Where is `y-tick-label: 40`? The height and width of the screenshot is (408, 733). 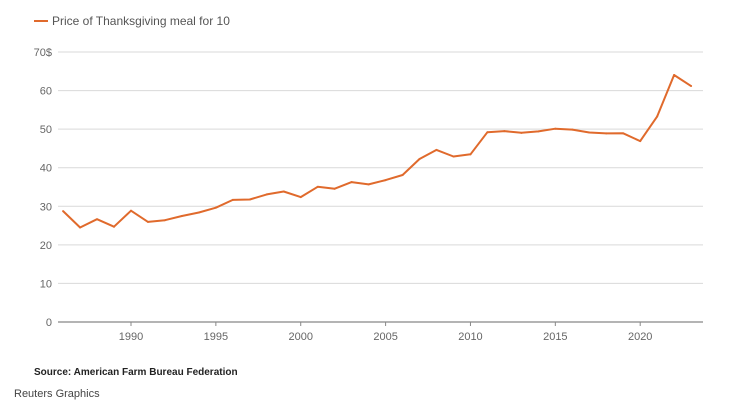 y-tick-label: 40 is located at coordinates (46, 169).